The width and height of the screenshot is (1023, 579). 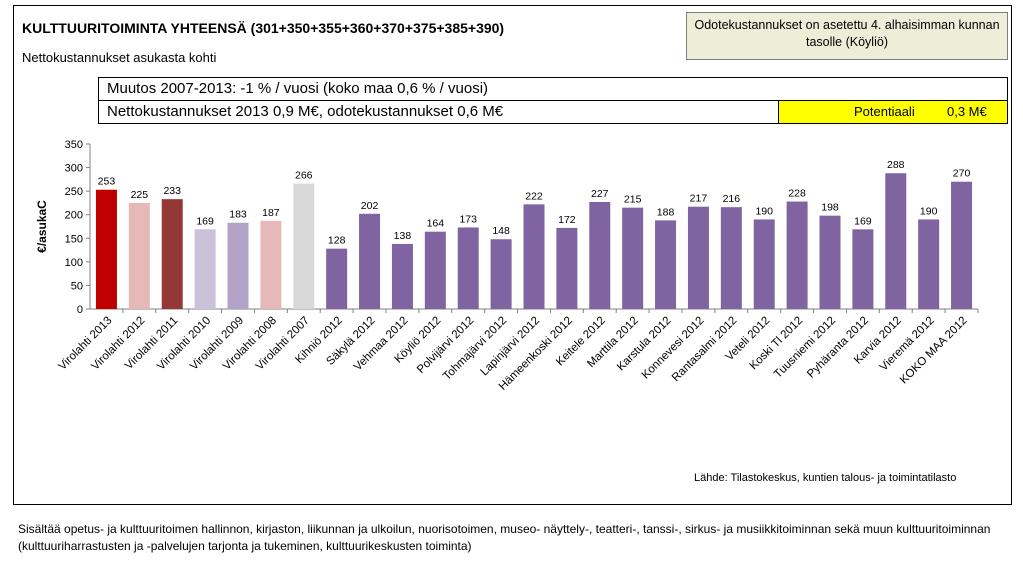 I want to click on category-label: Polvijärvi 2012, so click(x=445, y=345).